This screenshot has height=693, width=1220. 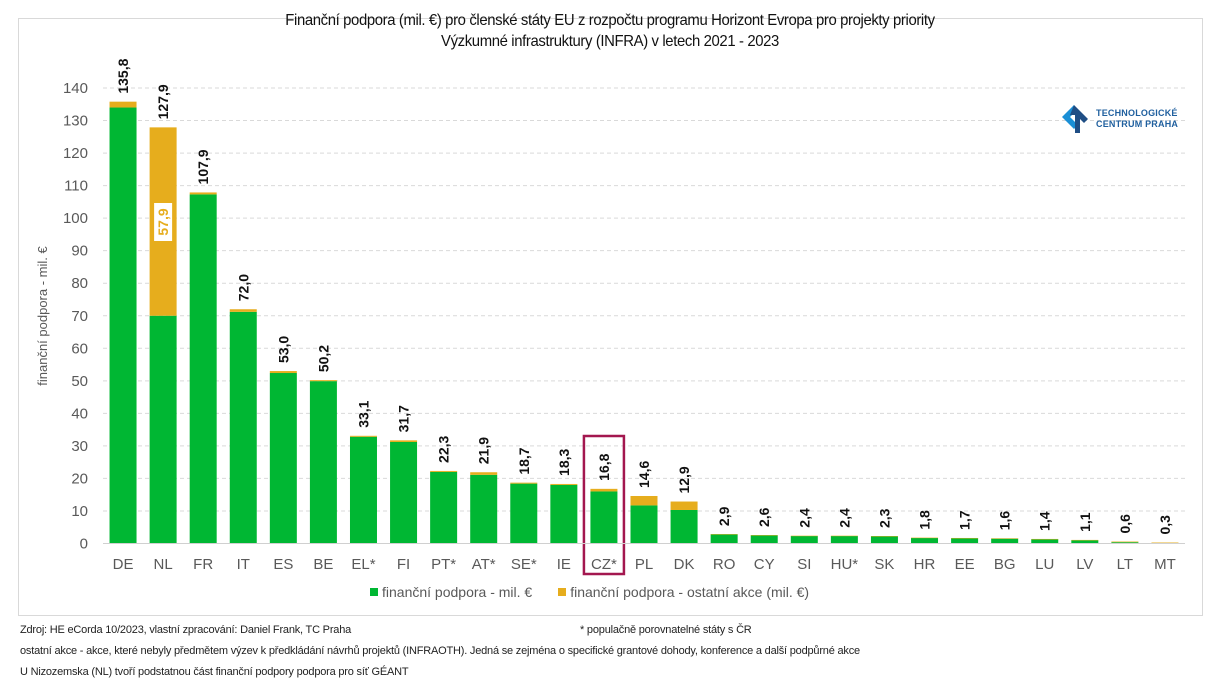 What do you see at coordinates (163, 101) in the screenshot?
I see `total-data-label: 127,9` at bounding box center [163, 101].